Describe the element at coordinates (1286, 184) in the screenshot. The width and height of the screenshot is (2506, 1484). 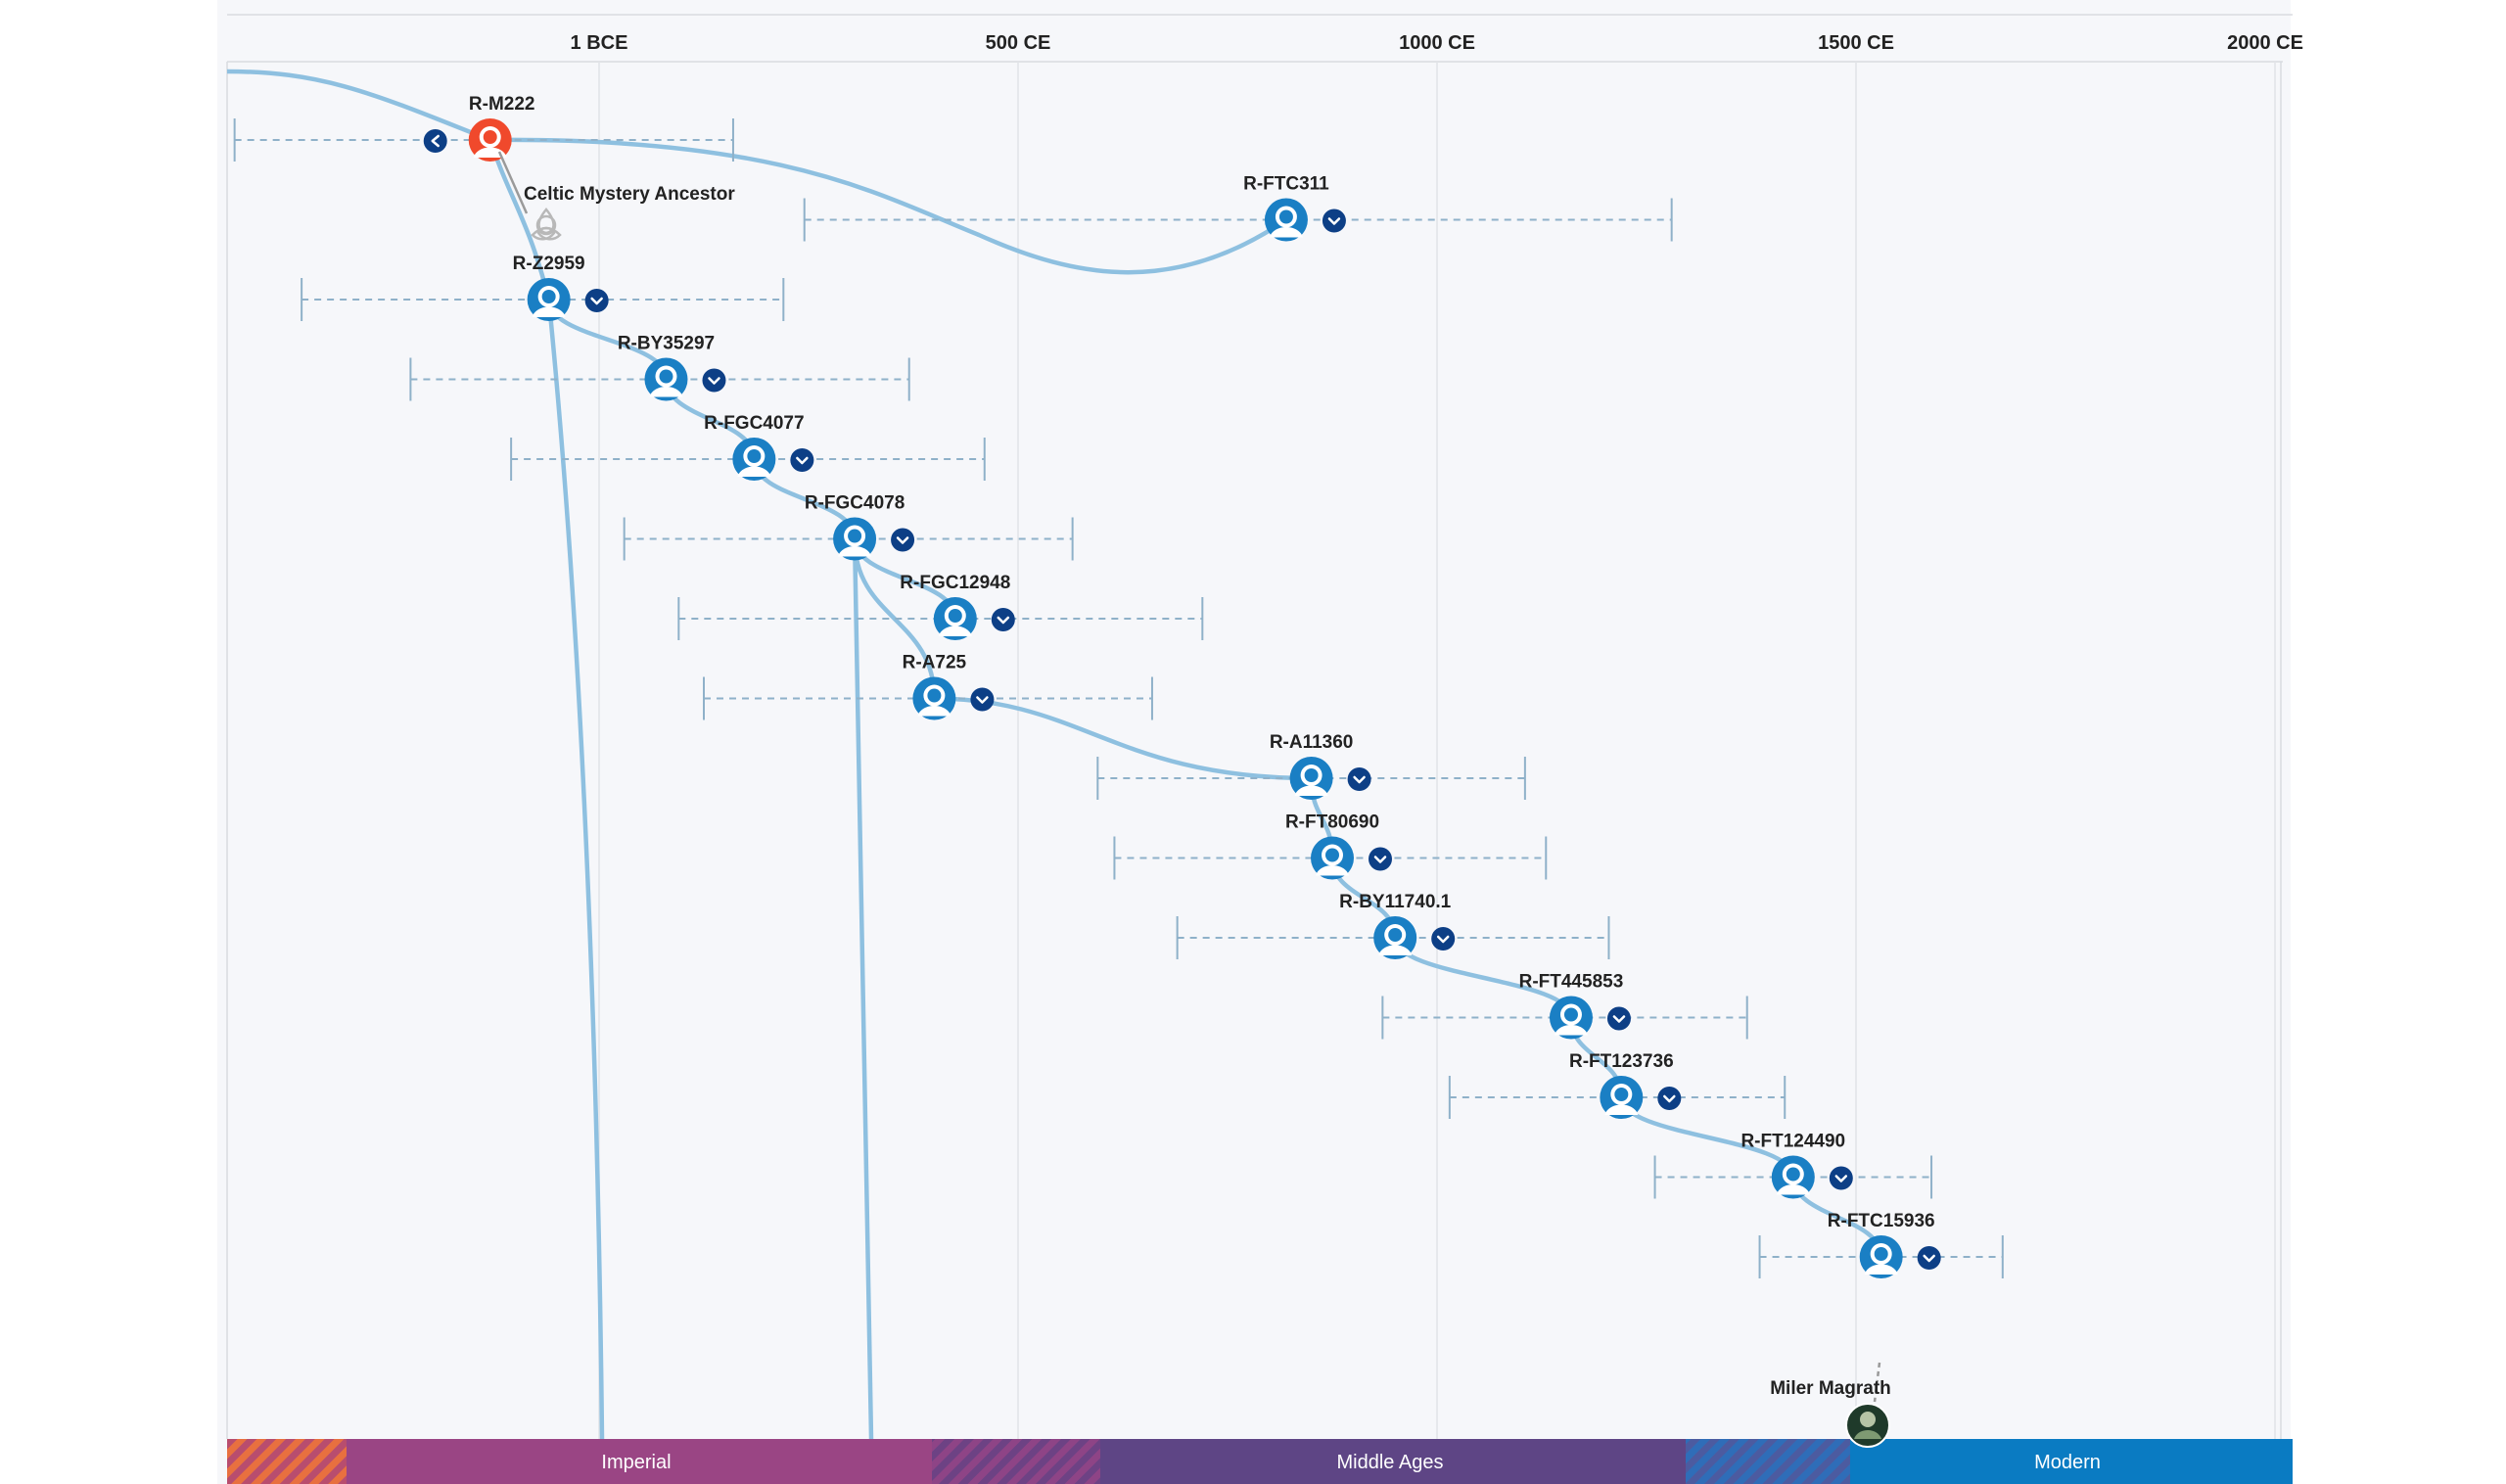
I see `haplogroup-label: R-FTC311` at that location.